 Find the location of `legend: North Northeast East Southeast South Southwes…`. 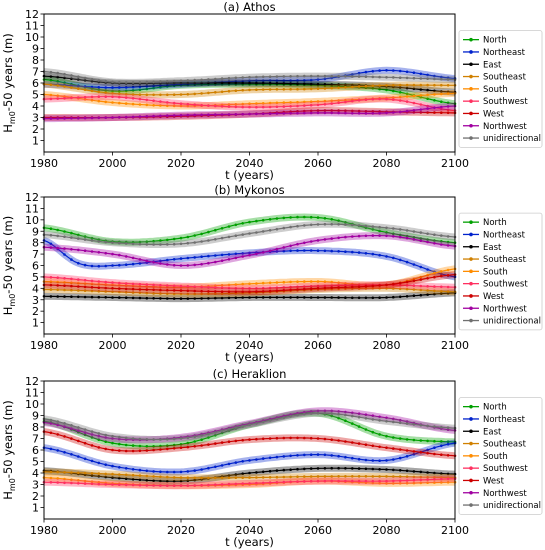

legend: North Northeast East Southeast South Southwes… is located at coordinates (500, 456).